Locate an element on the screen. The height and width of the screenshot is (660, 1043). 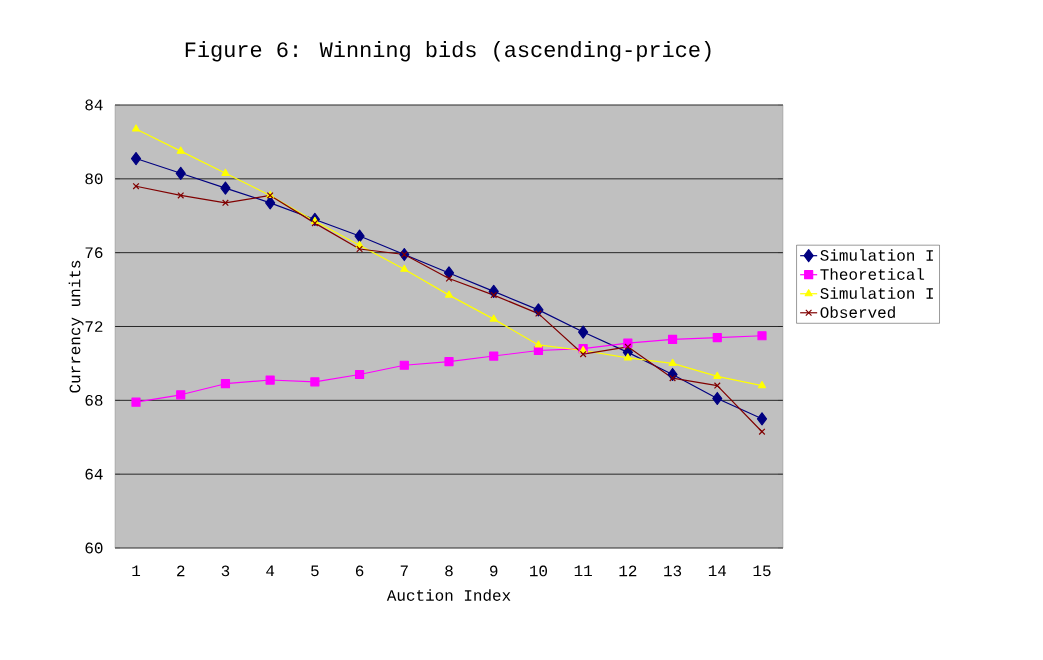
chart-title: Figure 6: Winning bids (ascending-price) is located at coordinates (448, 51).